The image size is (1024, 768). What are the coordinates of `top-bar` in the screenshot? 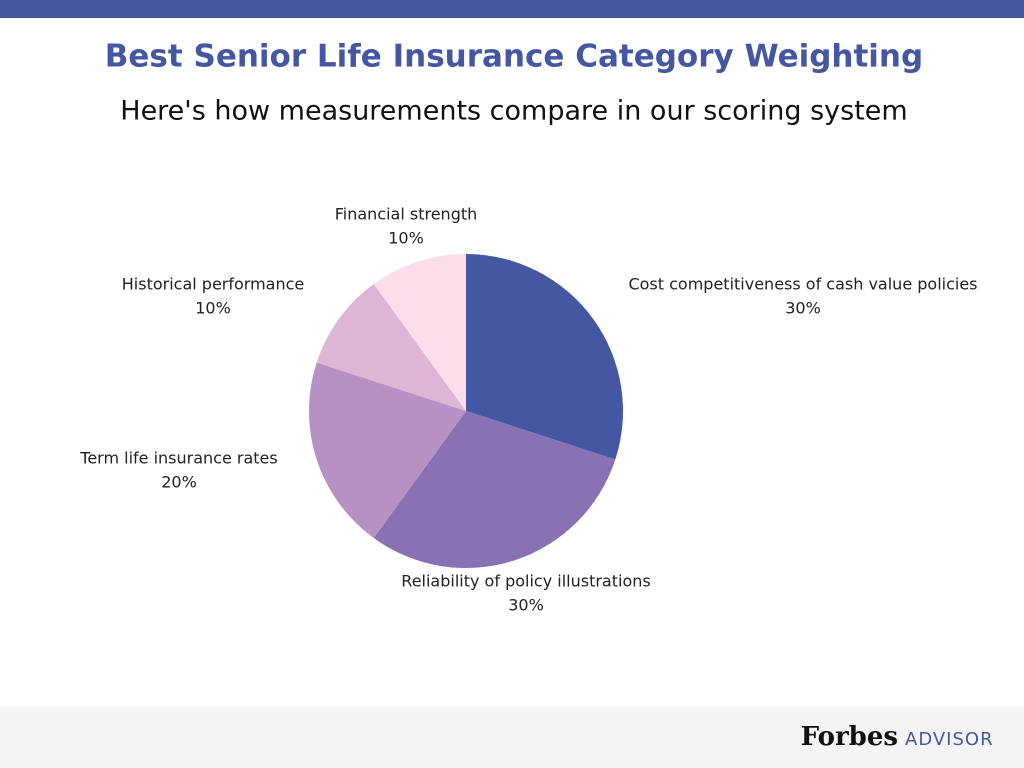 It's located at (512, 9).